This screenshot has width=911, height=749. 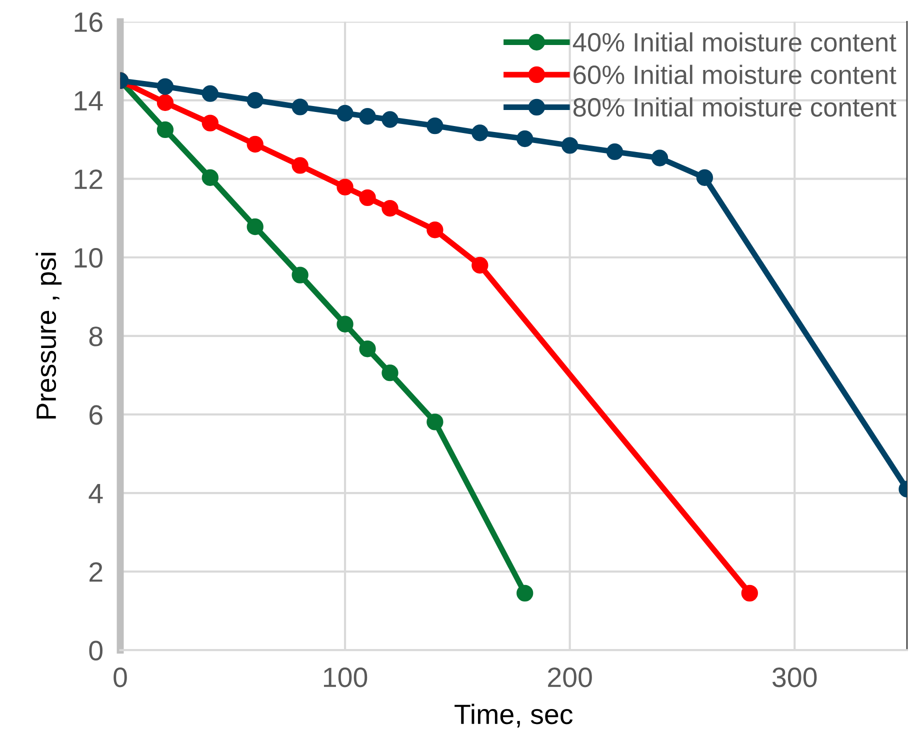 I want to click on y-tick-label: 2, so click(x=96, y=572).